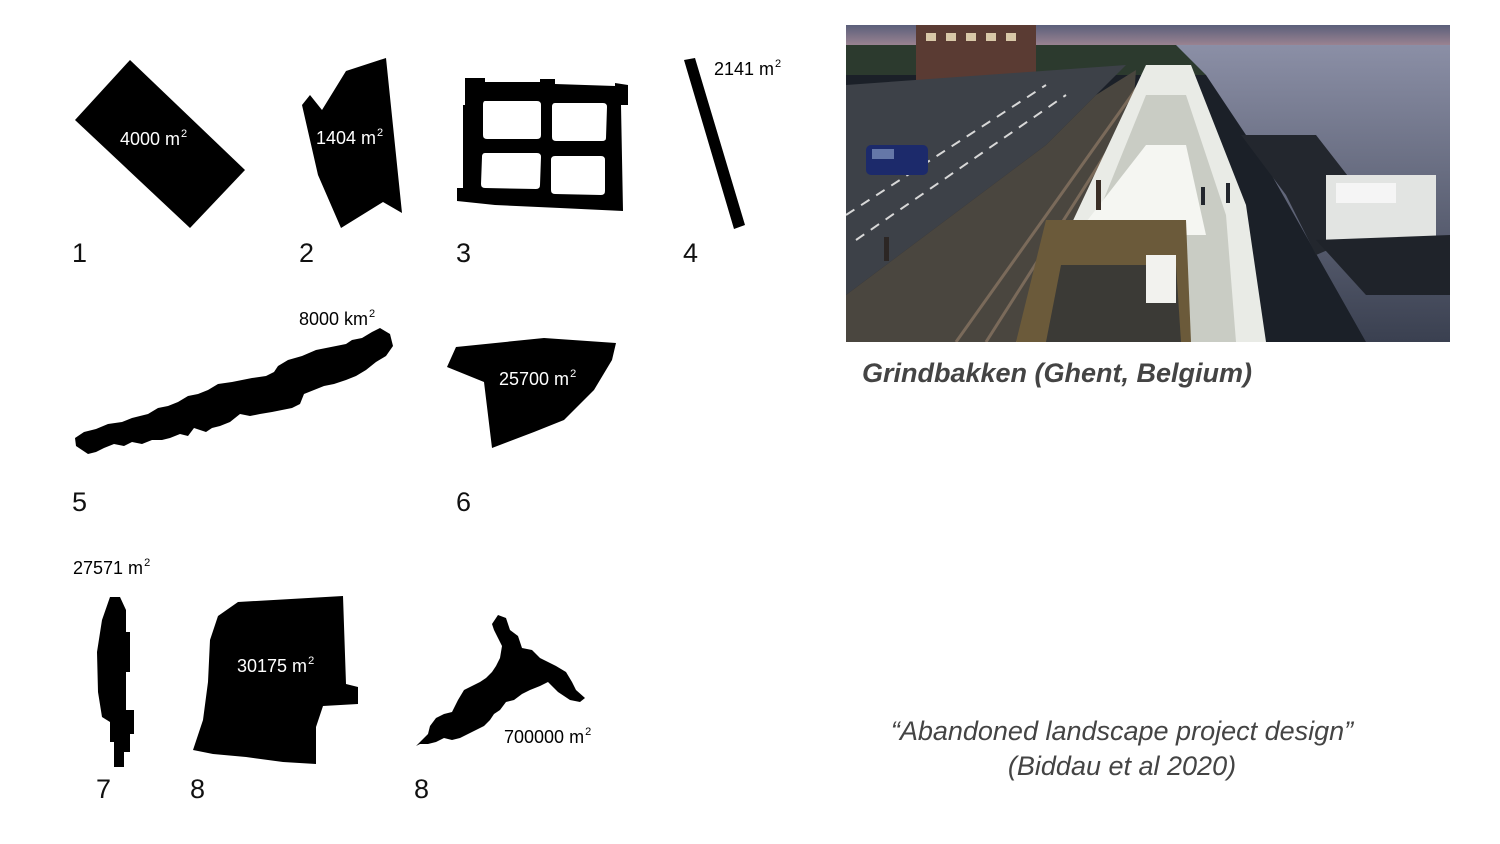  Describe the element at coordinates (1122, 766) in the screenshot. I see `quote-citation: (Biddau et al 2020)` at that location.